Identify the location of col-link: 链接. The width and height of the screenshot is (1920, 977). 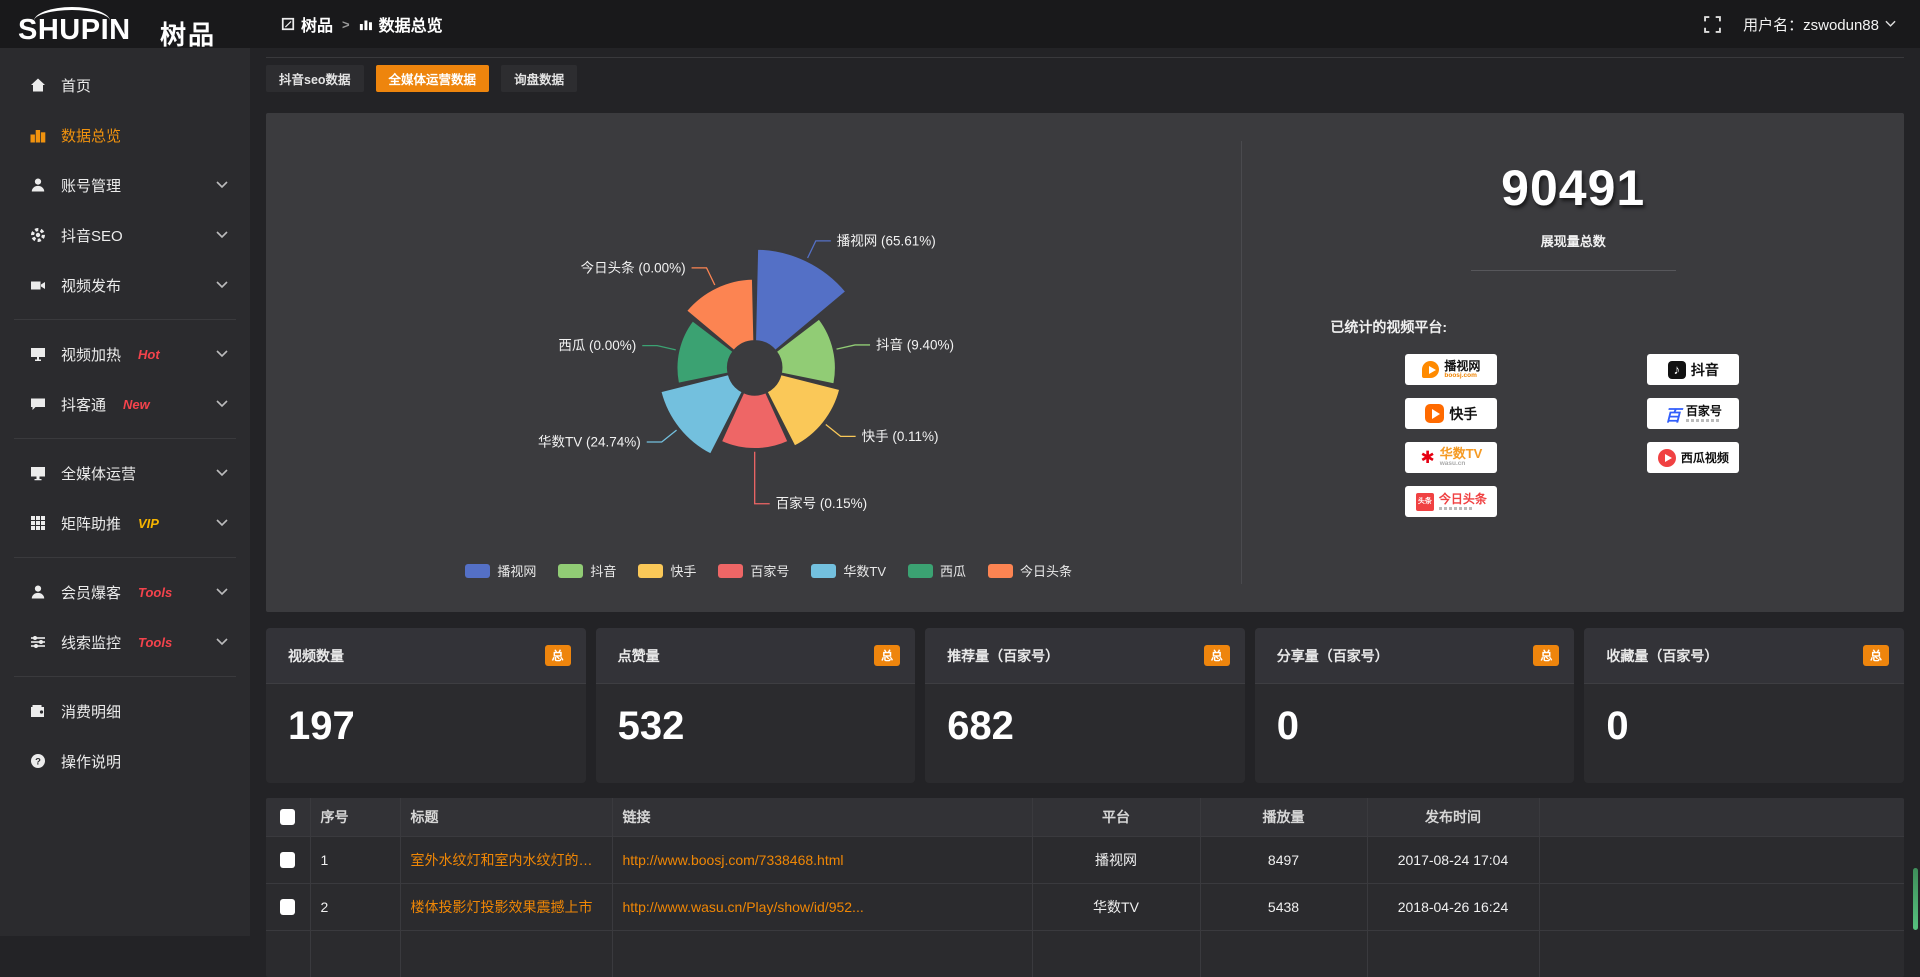
(821, 817).